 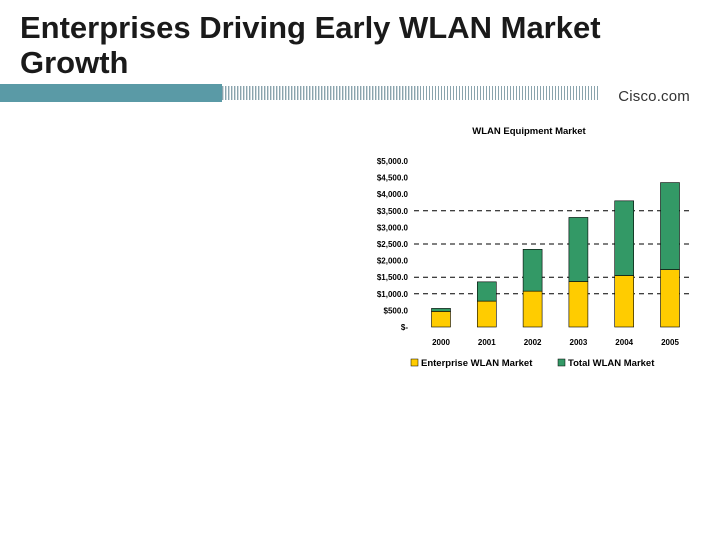 I want to click on y-tick-label: $3,000.0, so click(x=393, y=227).